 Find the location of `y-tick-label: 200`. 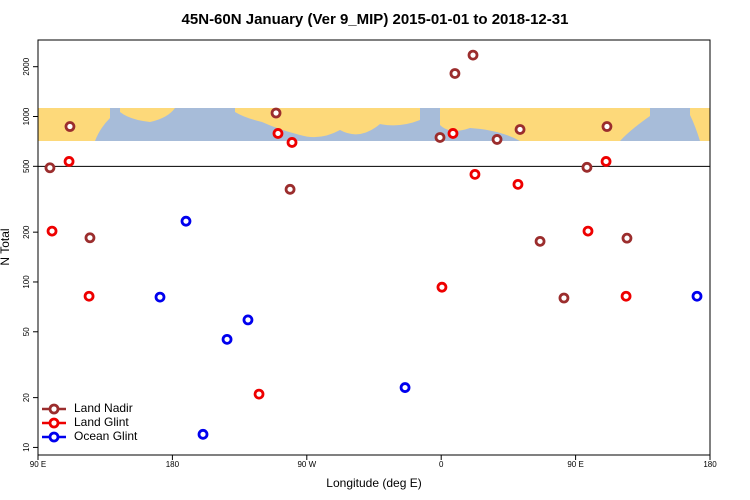

y-tick-label: 200 is located at coordinates (26, 232).